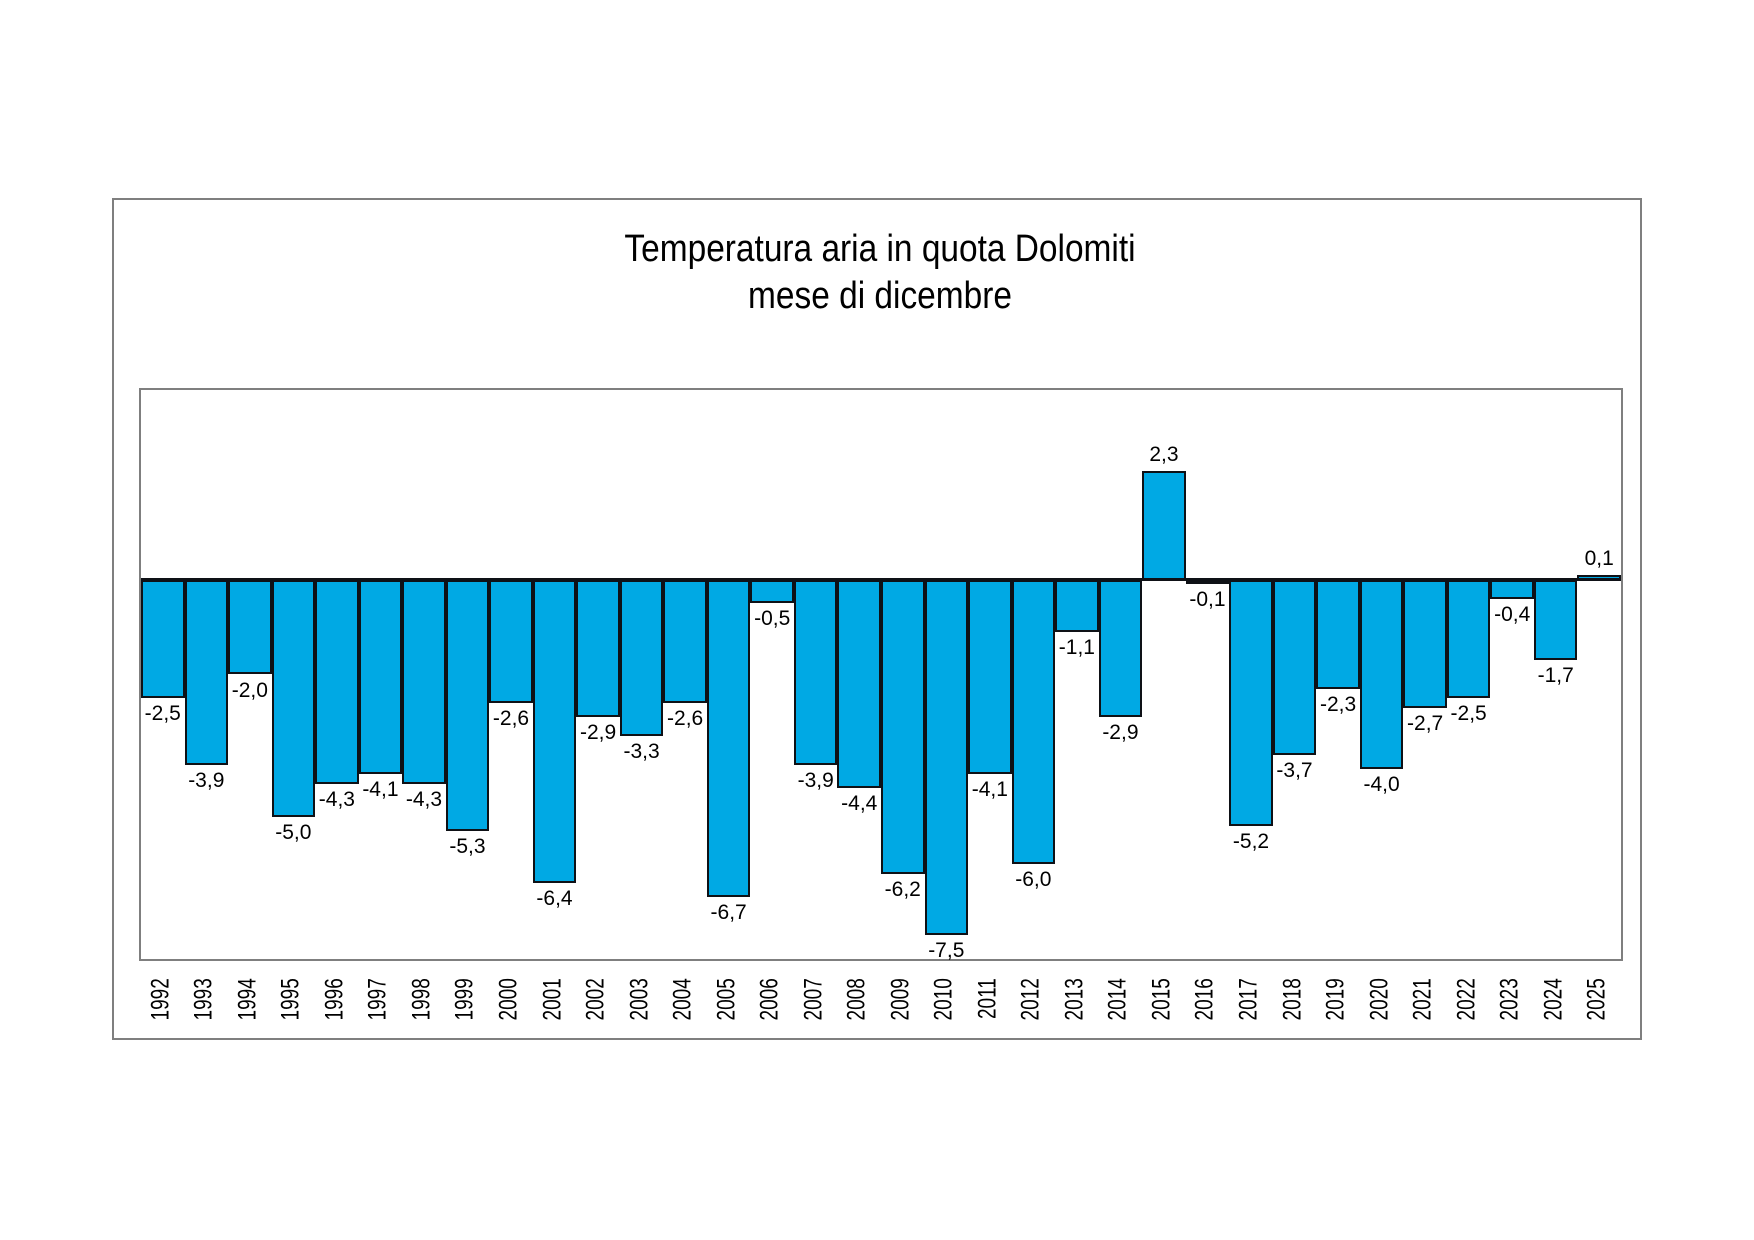 Image resolution: width=1754 pixels, height=1240 pixels. Describe the element at coordinates (989, 790) in the screenshot. I see `bar-value-label: -4,1` at that location.